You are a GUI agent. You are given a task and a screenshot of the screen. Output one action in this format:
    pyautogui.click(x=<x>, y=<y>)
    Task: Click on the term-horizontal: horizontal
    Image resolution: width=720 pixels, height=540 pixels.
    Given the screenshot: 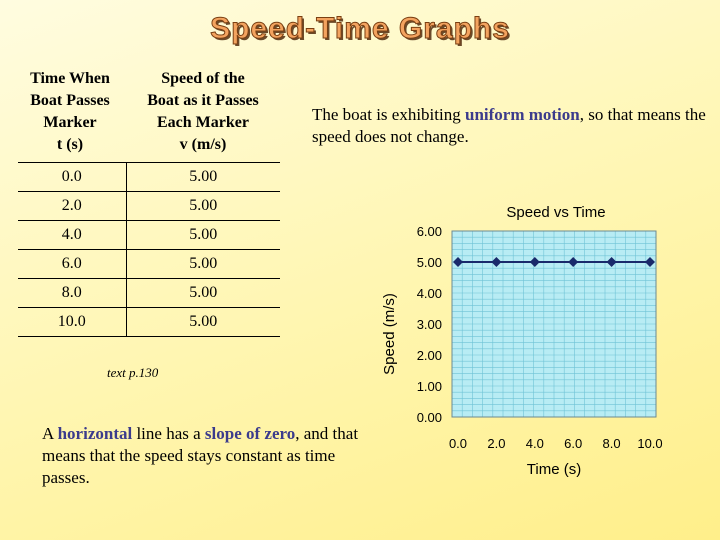 What is the action you would take?
    pyautogui.click(x=95, y=433)
    